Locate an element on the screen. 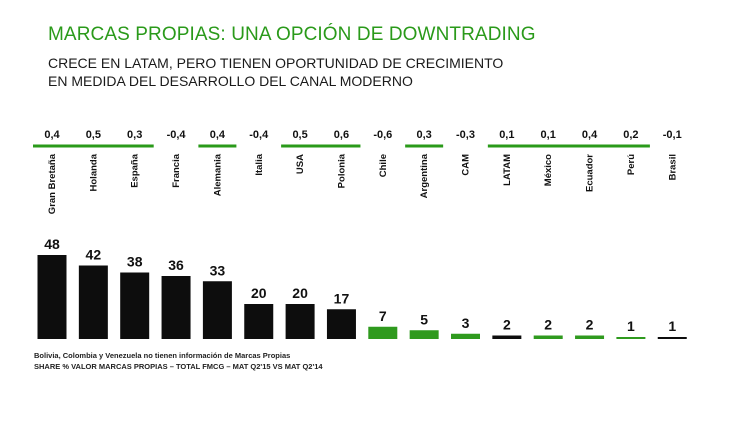  change-label-holanda: 0,5 is located at coordinates (93, 135).